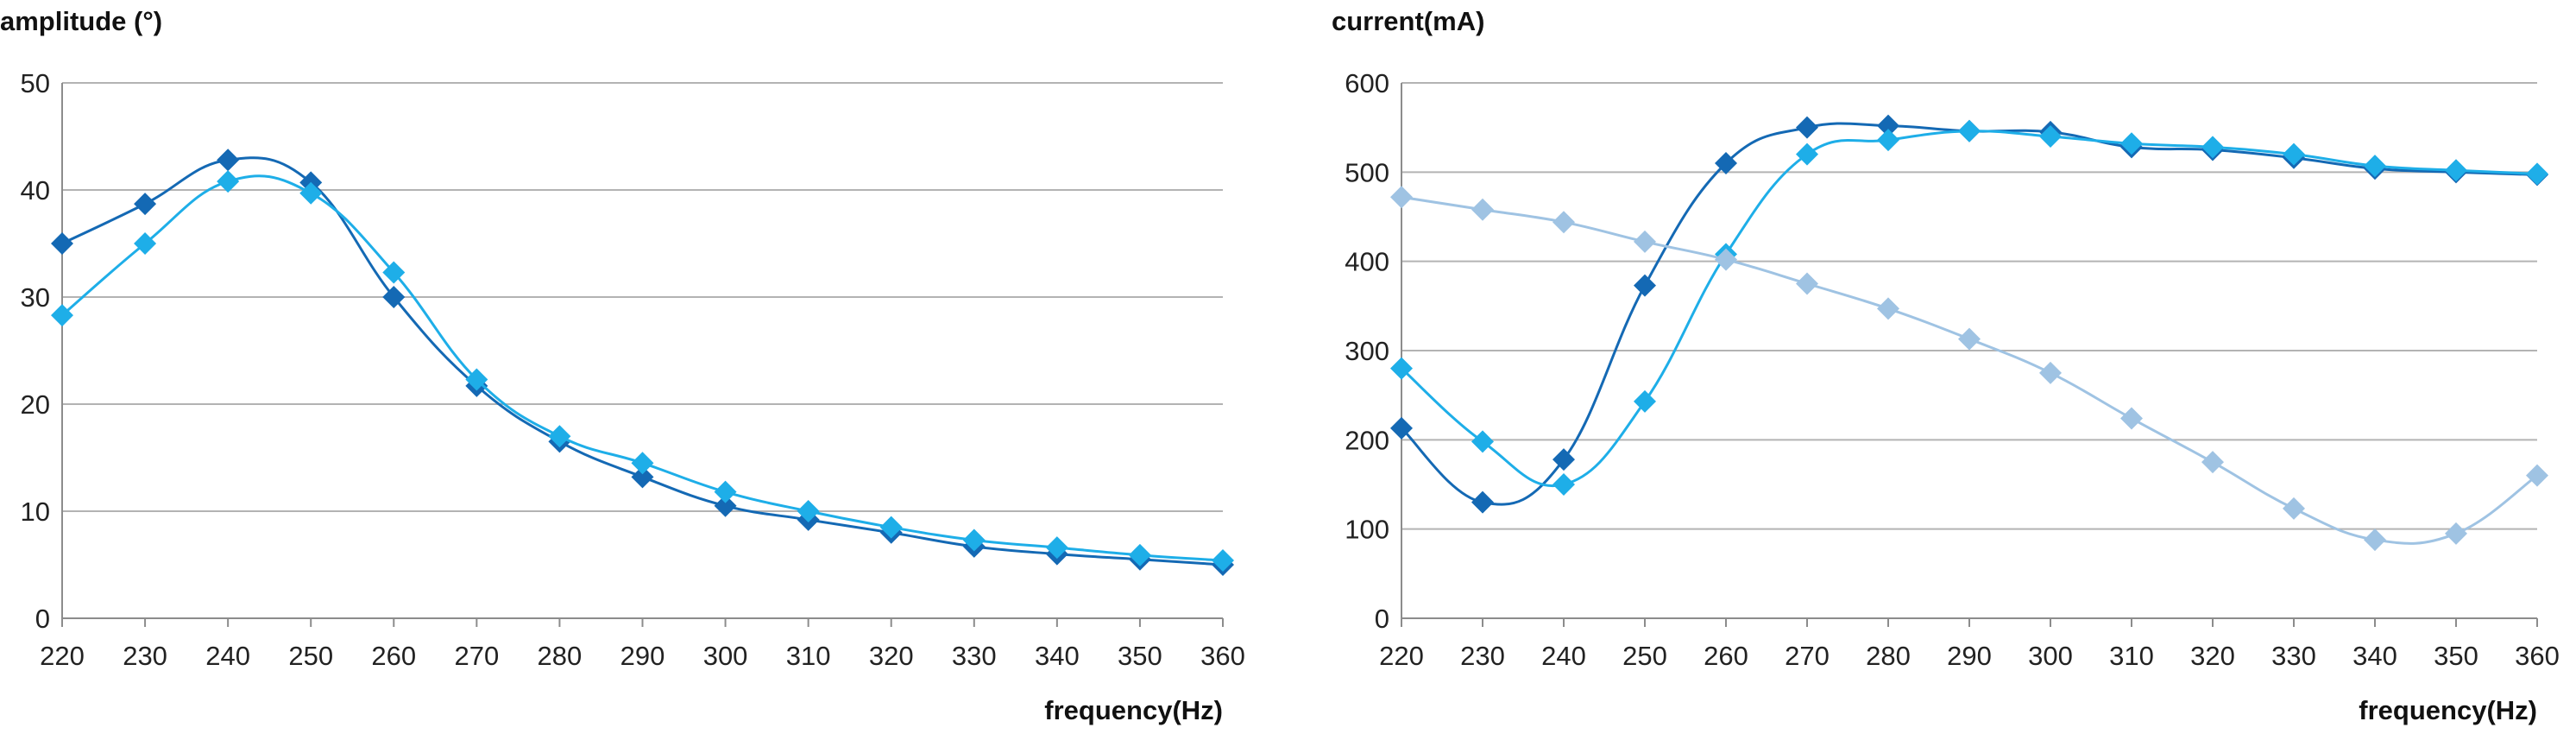  I want to click on y-axis-label: current(mA), so click(1408, 21).